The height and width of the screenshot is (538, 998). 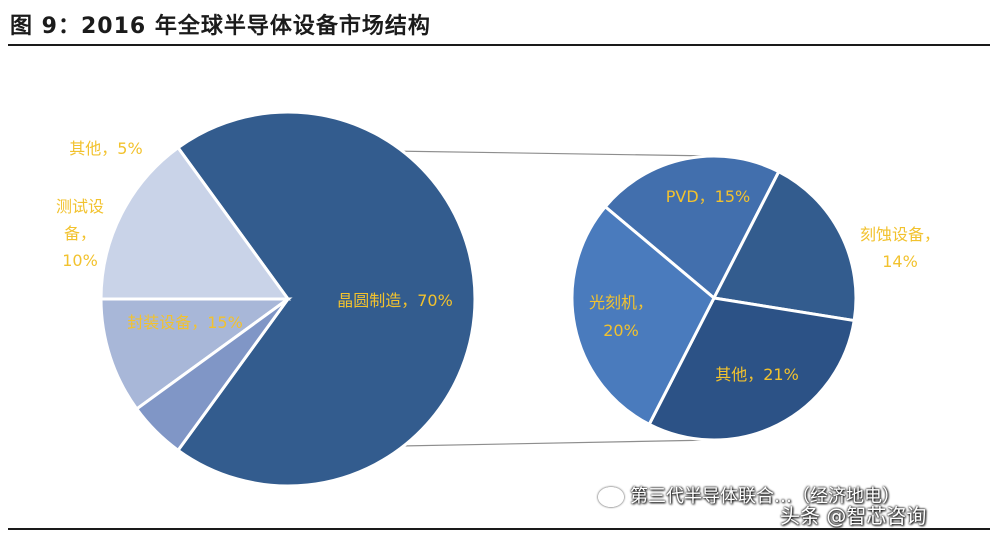 I want to click on sub-label-pvd: PVD，15%, so click(x=708, y=196).